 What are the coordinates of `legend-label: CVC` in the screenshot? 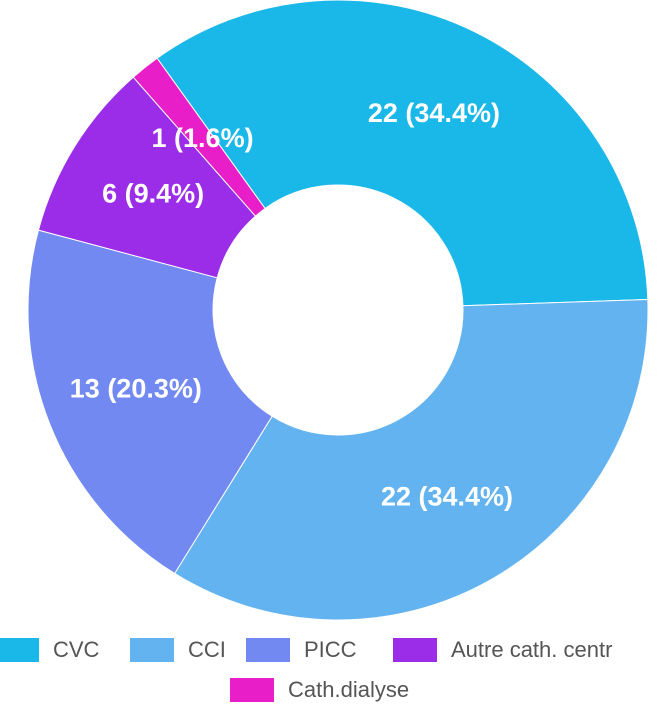 It's located at (76, 649).